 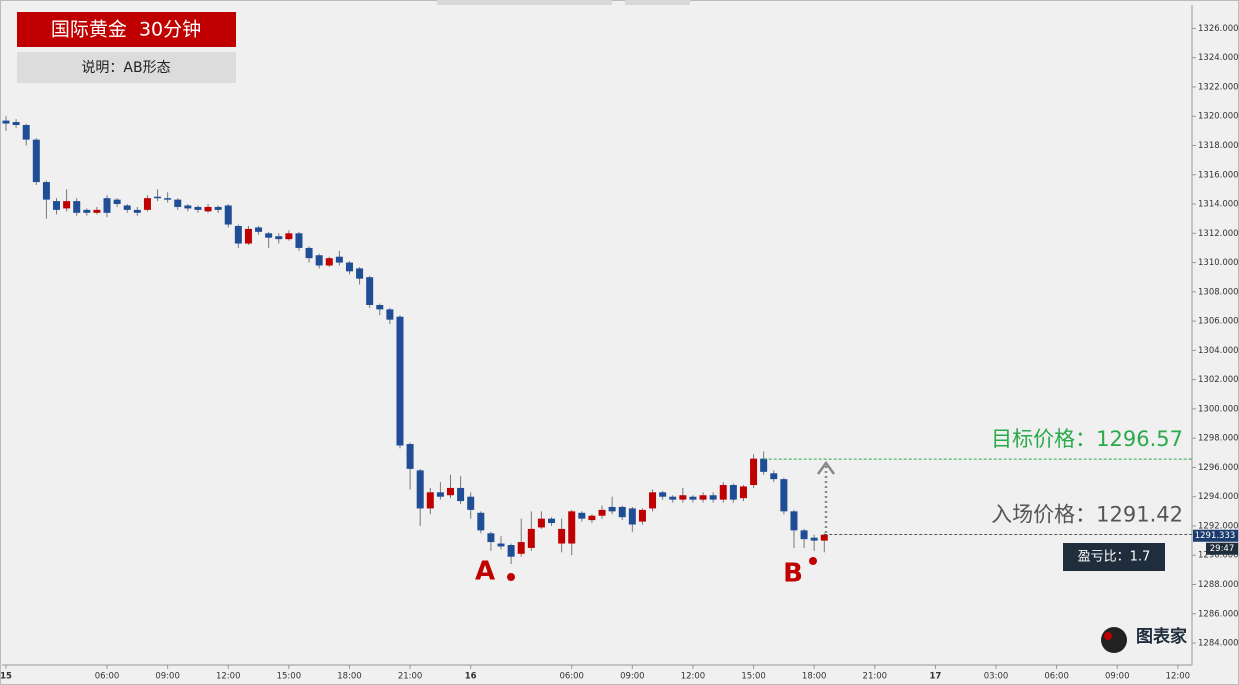 What do you see at coordinates (1218, 117) in the screenshot?
I see `y-tick-label: 1320.000` at bounding box center [1218, 117].